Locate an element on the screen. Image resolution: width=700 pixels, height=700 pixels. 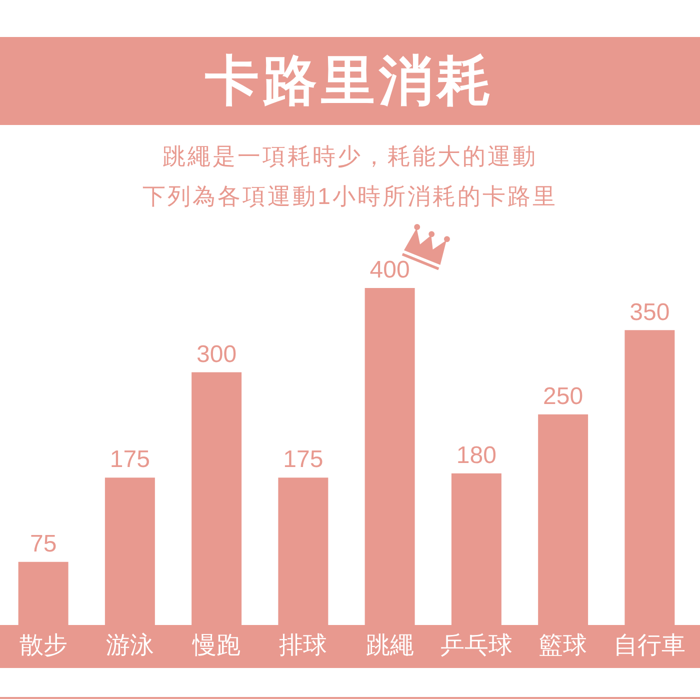
x-tick-label: 游泳 is located at coordinates (130, 646).